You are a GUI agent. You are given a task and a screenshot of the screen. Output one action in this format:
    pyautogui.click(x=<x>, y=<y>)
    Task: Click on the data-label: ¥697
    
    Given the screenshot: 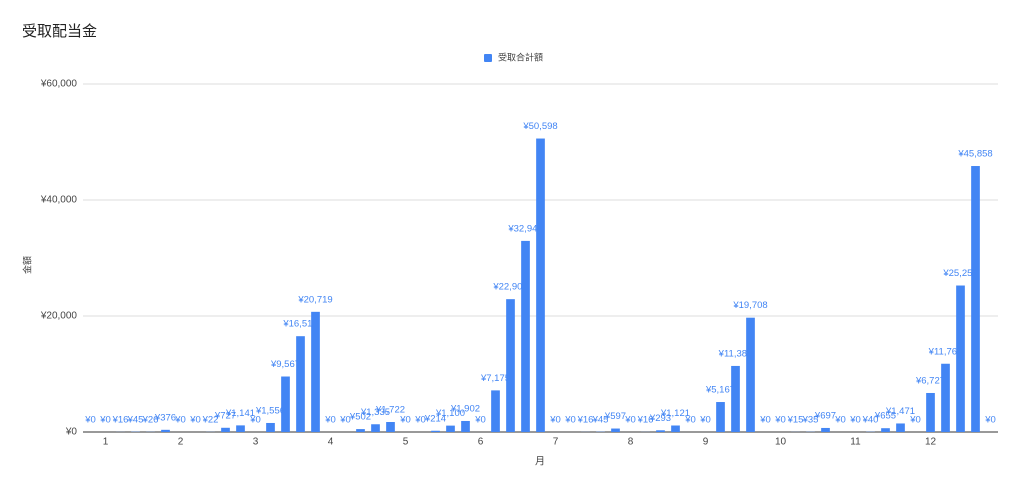 What is the action you would take?
    pyautogui.click(x=825, y=415)
    